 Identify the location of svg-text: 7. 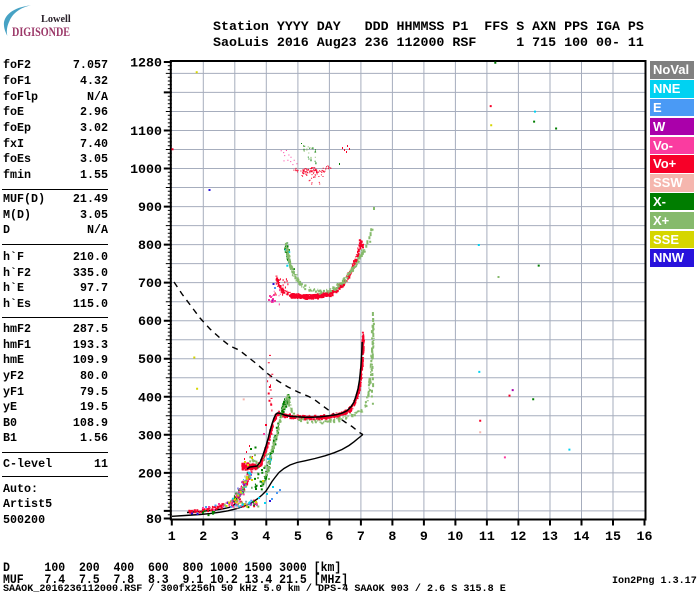
(361, 536).